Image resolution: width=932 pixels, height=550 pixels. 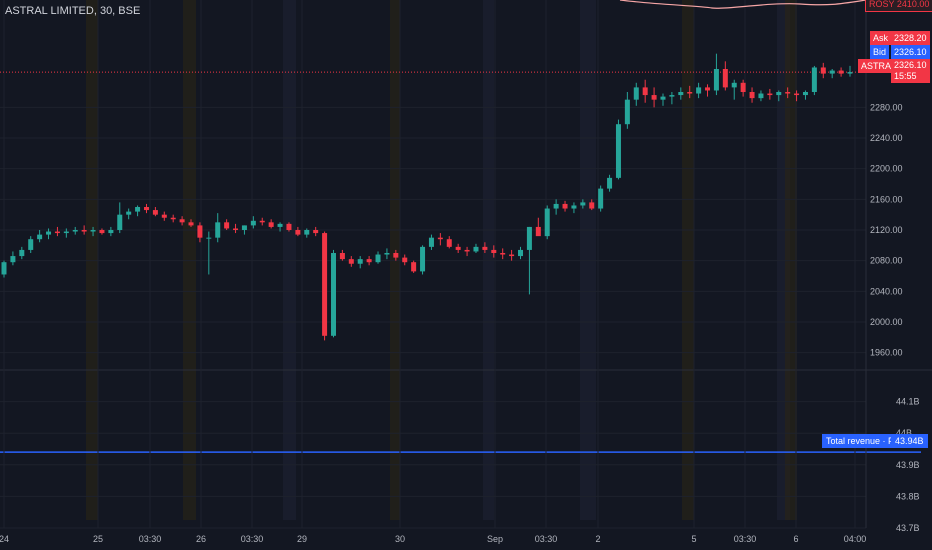 I want to click on price-axis-label: 2120.00, so click(x=886, y=230).